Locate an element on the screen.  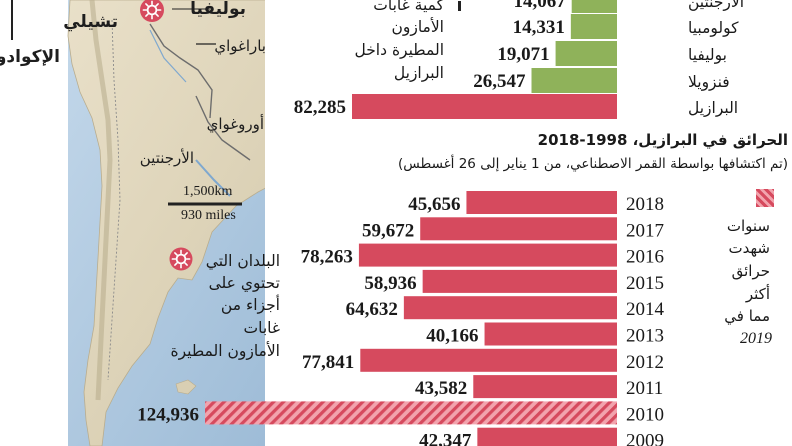
bar-value-2012: 77,841 is located at coordinates (328, 362).